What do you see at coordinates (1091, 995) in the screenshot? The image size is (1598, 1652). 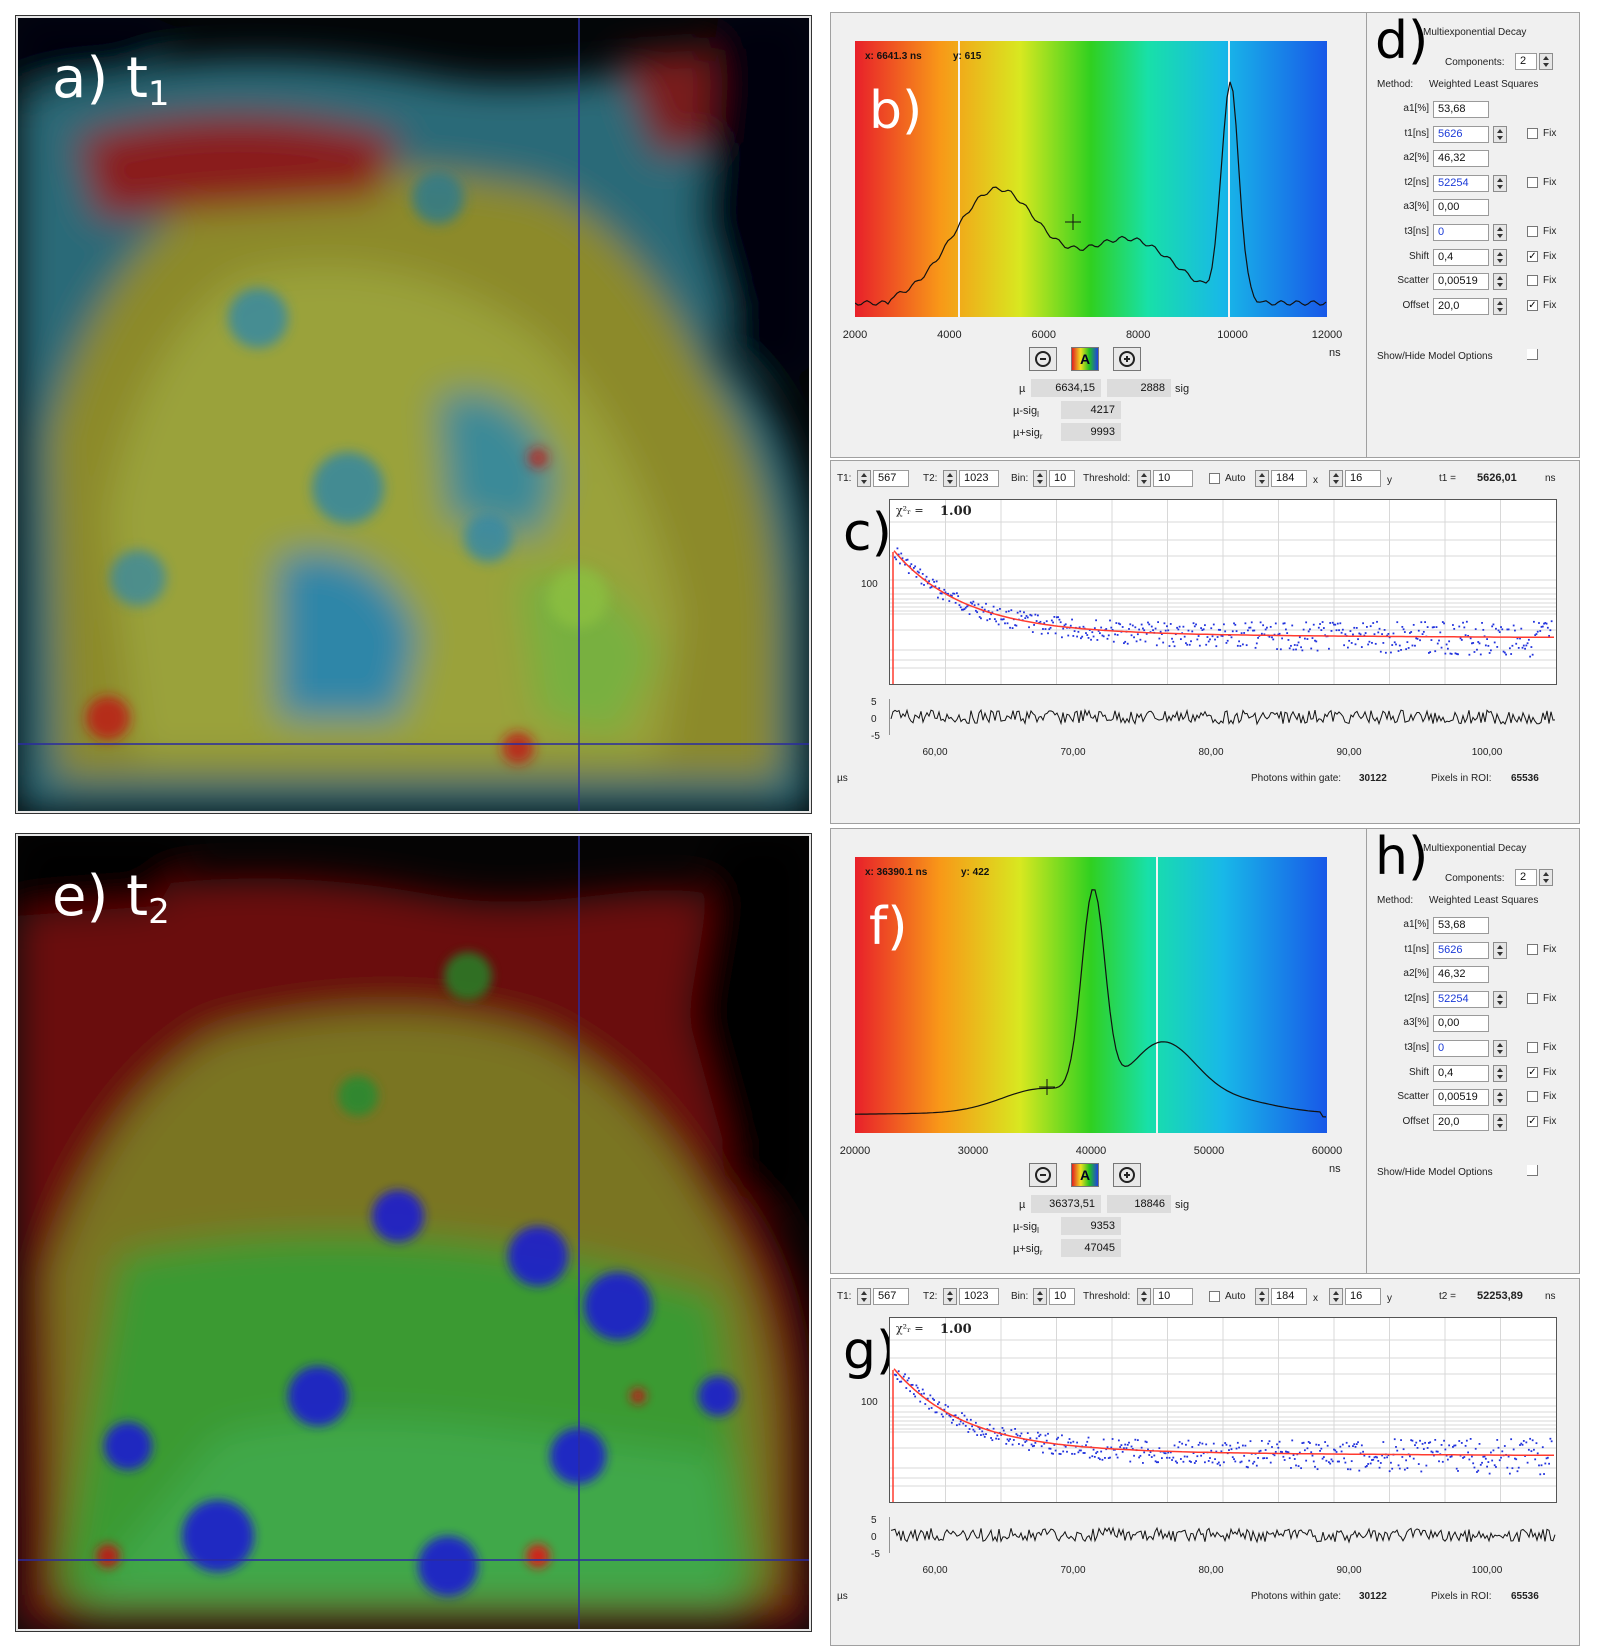 I see `histogram-chart-t2` at bounding box center [1091, 995].